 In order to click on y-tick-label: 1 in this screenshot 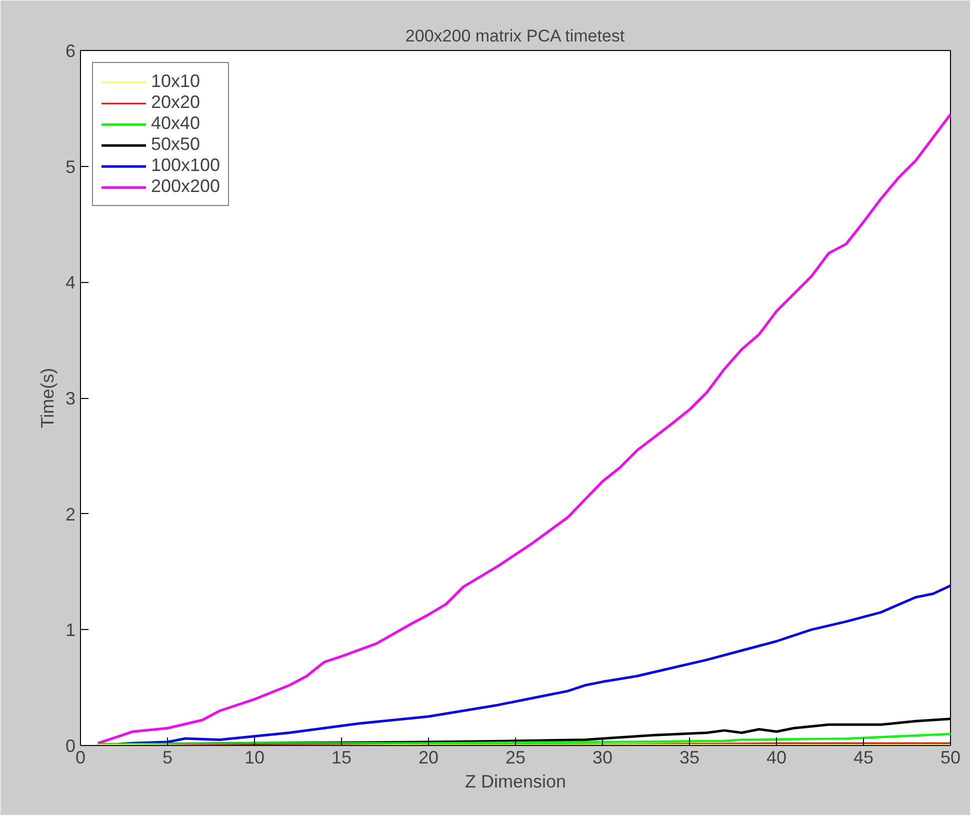, I will do `click(70, 630)`.